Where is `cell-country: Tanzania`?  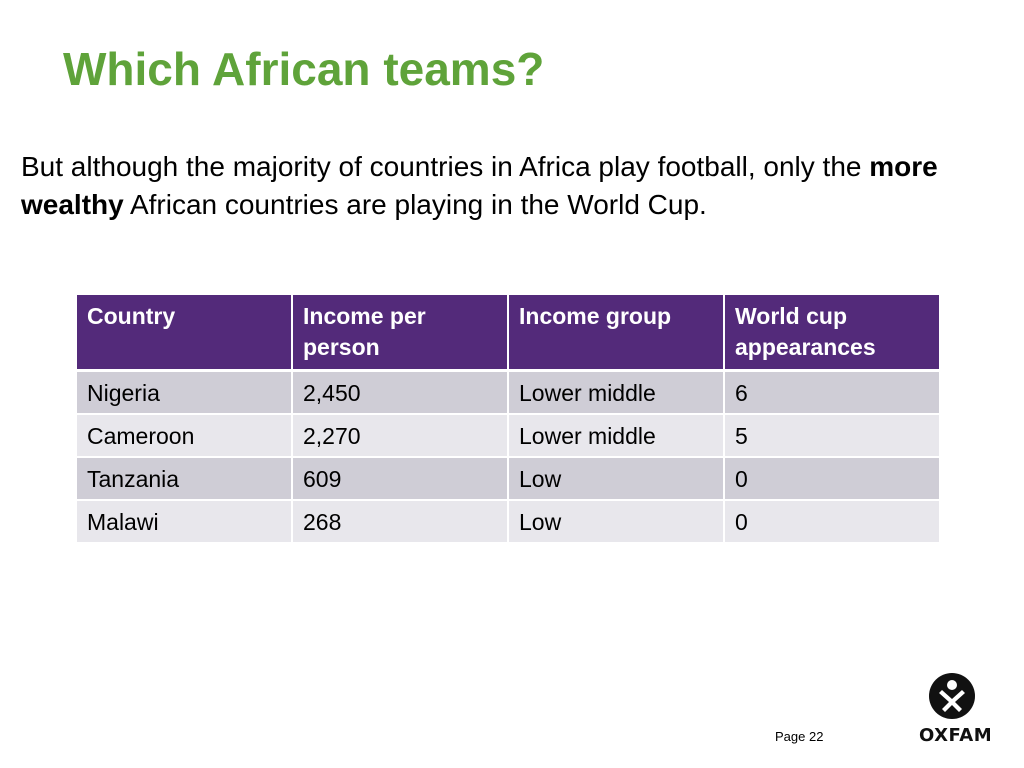
cell-country: Tanzania is located at coordinates (185, 479).